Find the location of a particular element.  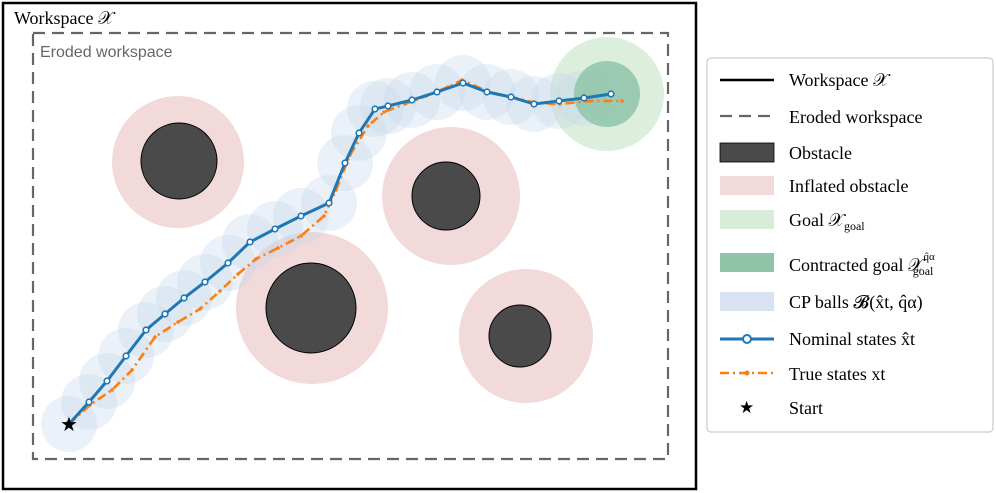

start-marker: ★ is located at coordinates (69, 424).